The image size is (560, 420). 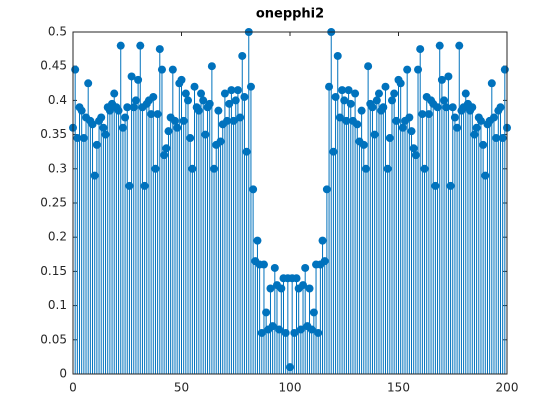 I want to click on x-tick-label: 100, so click(x=290, y=388).